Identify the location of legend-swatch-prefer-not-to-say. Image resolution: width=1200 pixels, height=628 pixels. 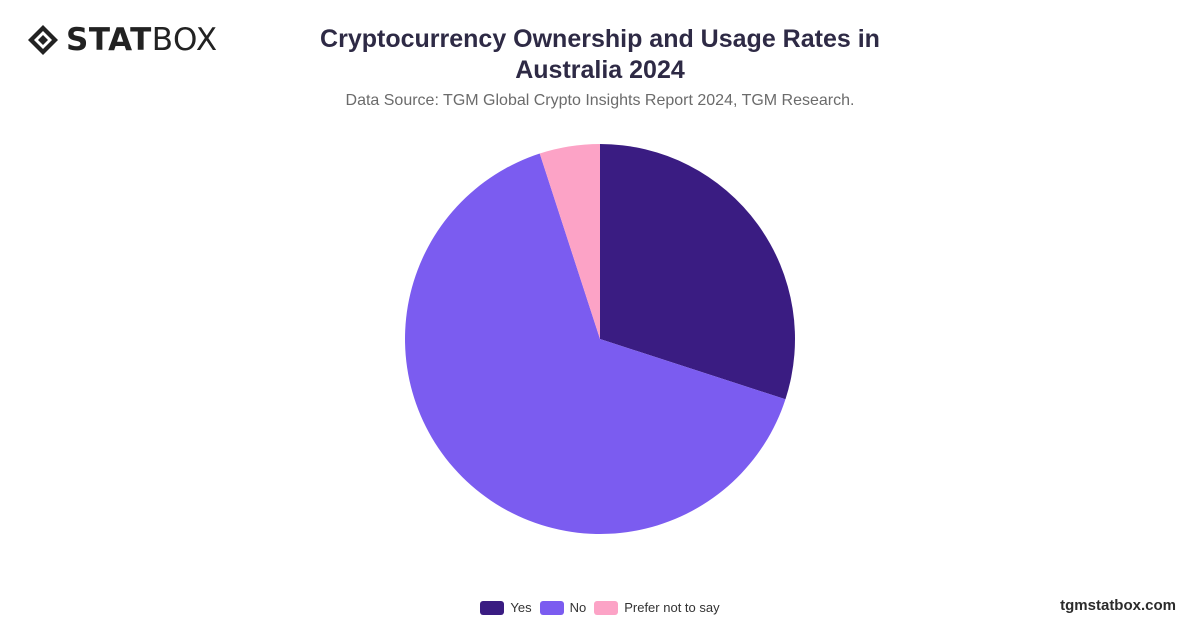
(606, 607).